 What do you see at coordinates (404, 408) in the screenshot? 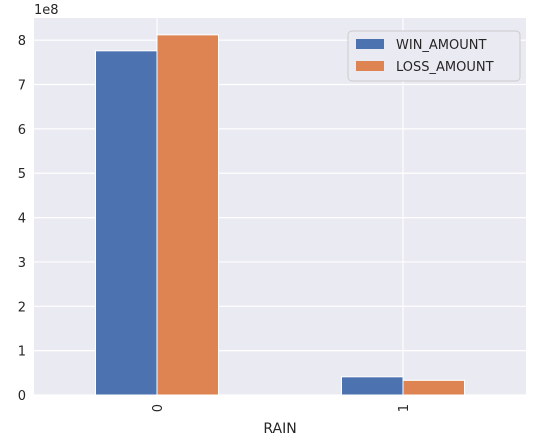
I see `x-tick-label: 1` at bounding box center [404, 408].